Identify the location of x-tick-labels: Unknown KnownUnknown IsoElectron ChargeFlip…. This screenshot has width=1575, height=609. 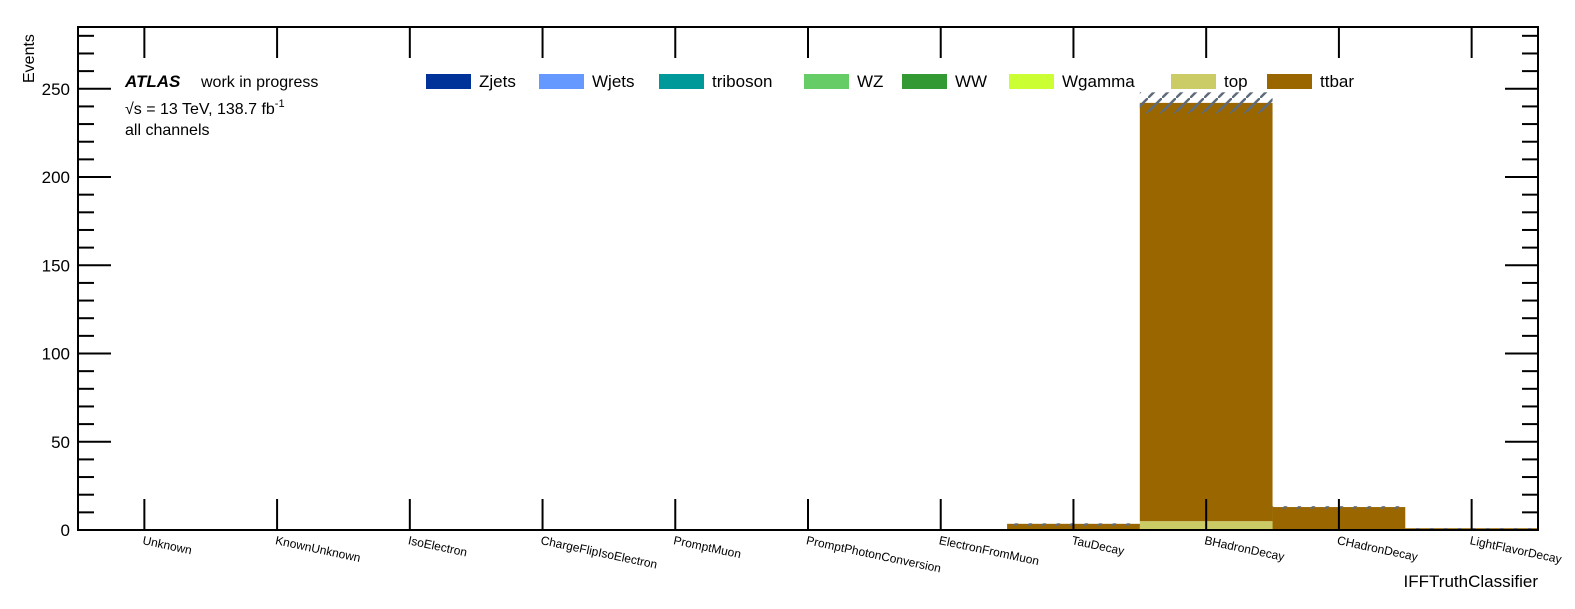
(852, 554).